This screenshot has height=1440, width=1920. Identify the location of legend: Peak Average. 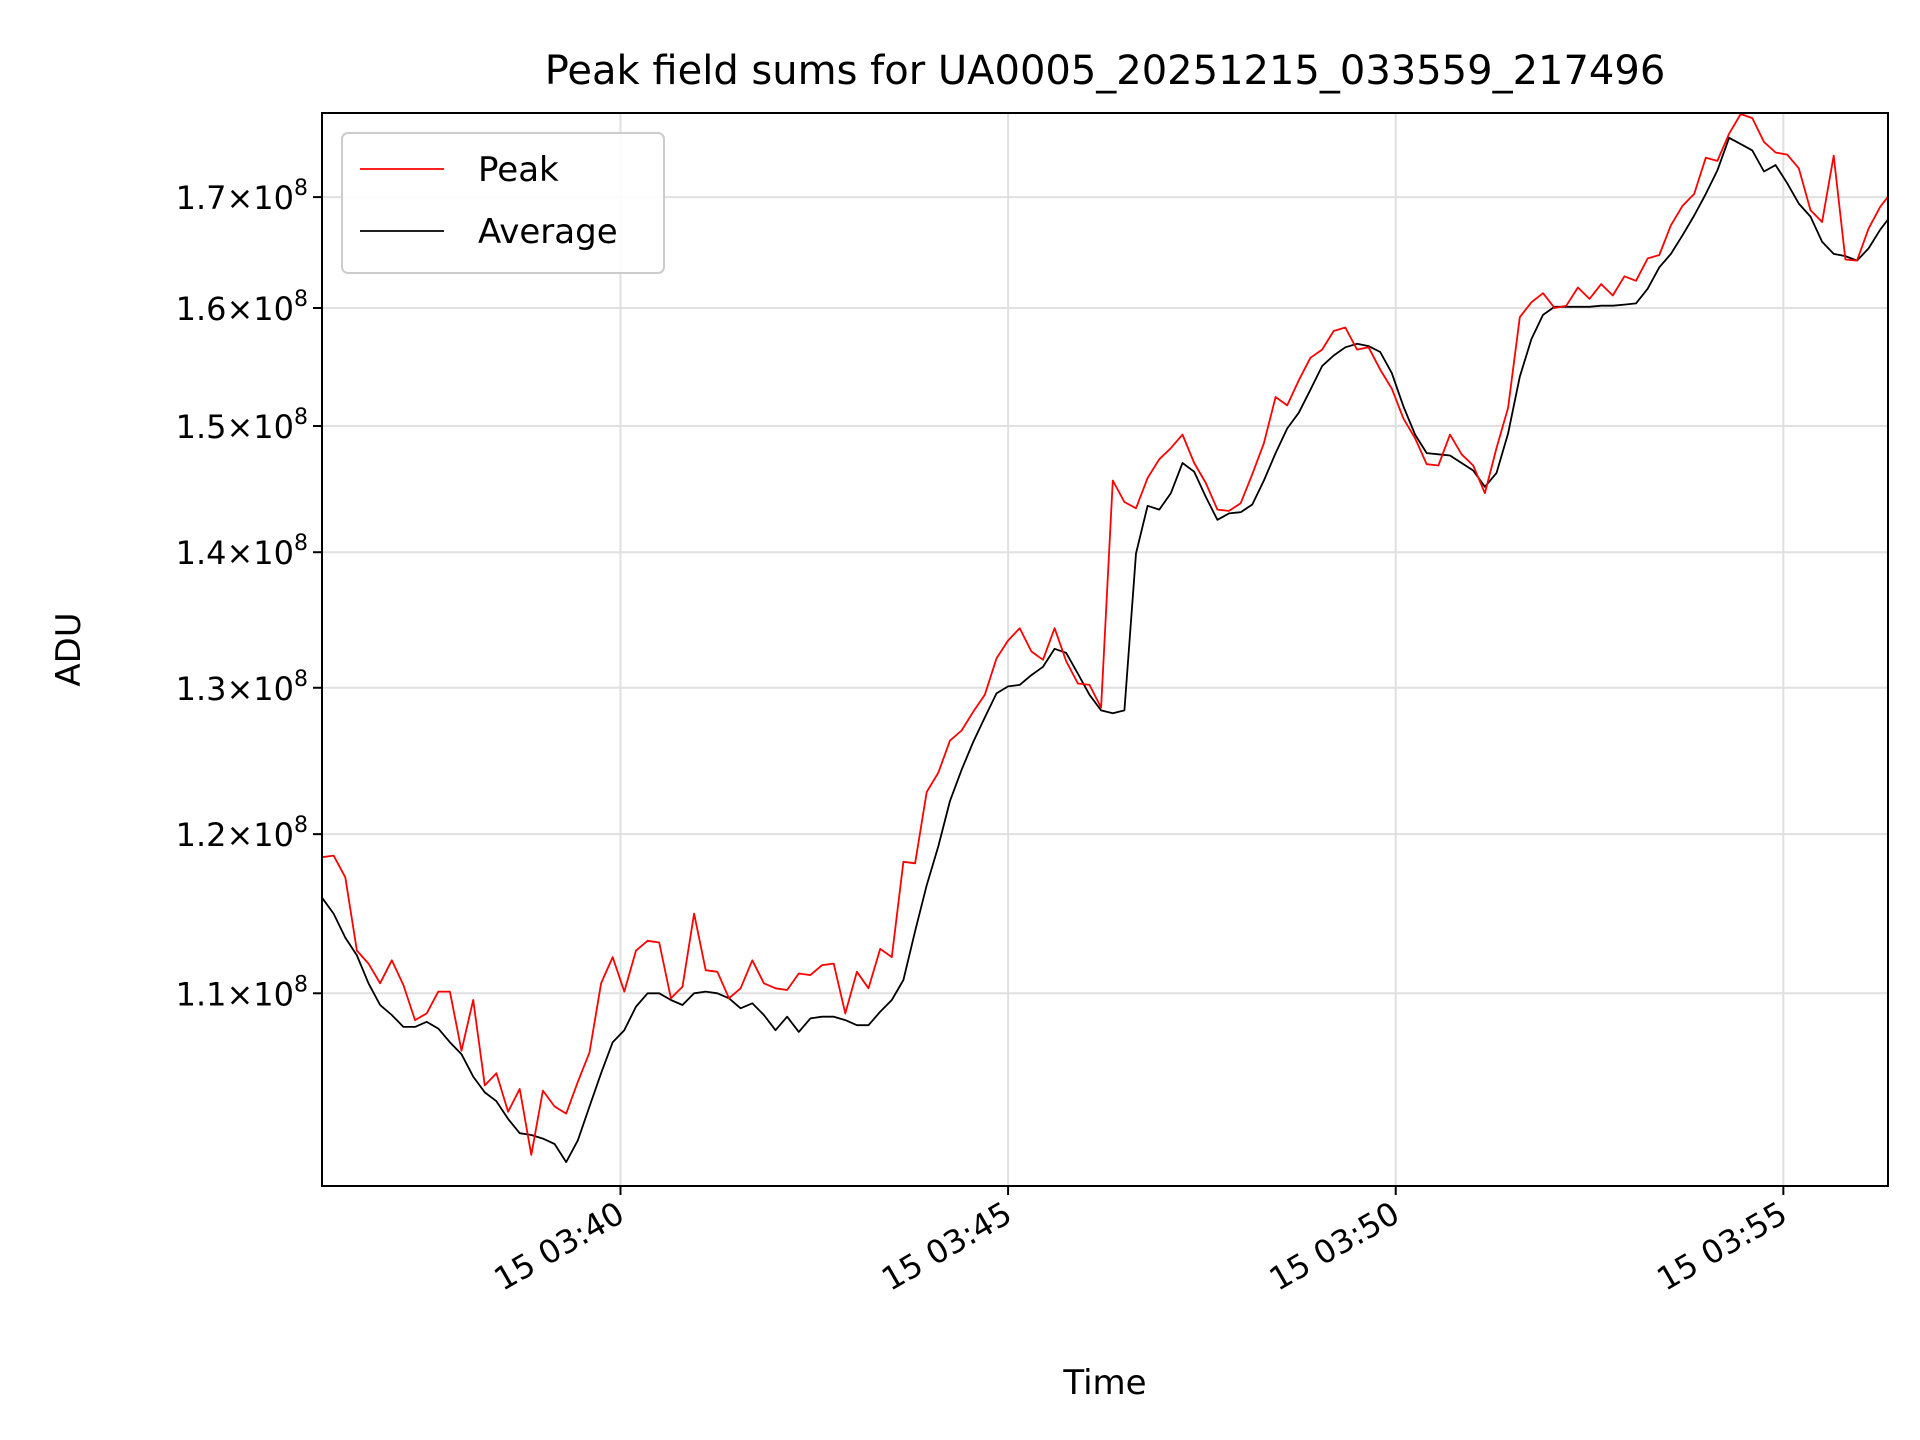
(503, 203).